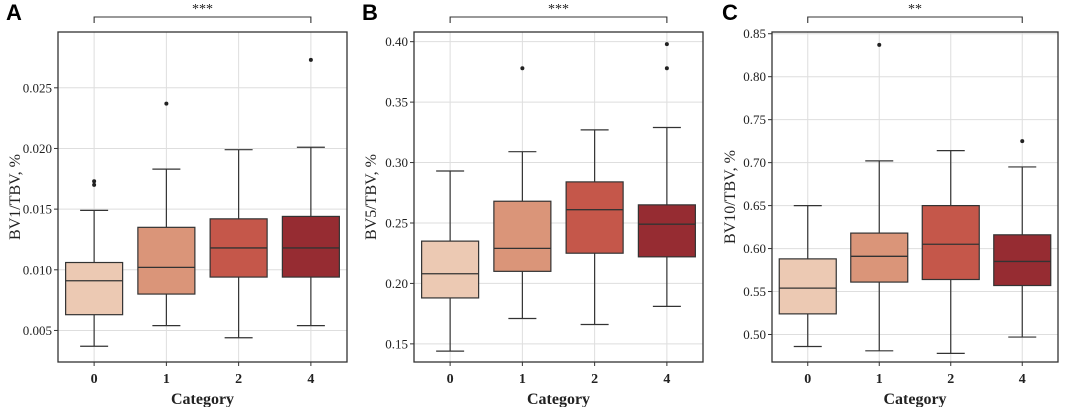 The height and width of the screenshot is (407, 1065). What do you see at coordinates (37, 87) in the screenshot?
I see `y-tick-label: 0.025` at bounding box center [37, 87].